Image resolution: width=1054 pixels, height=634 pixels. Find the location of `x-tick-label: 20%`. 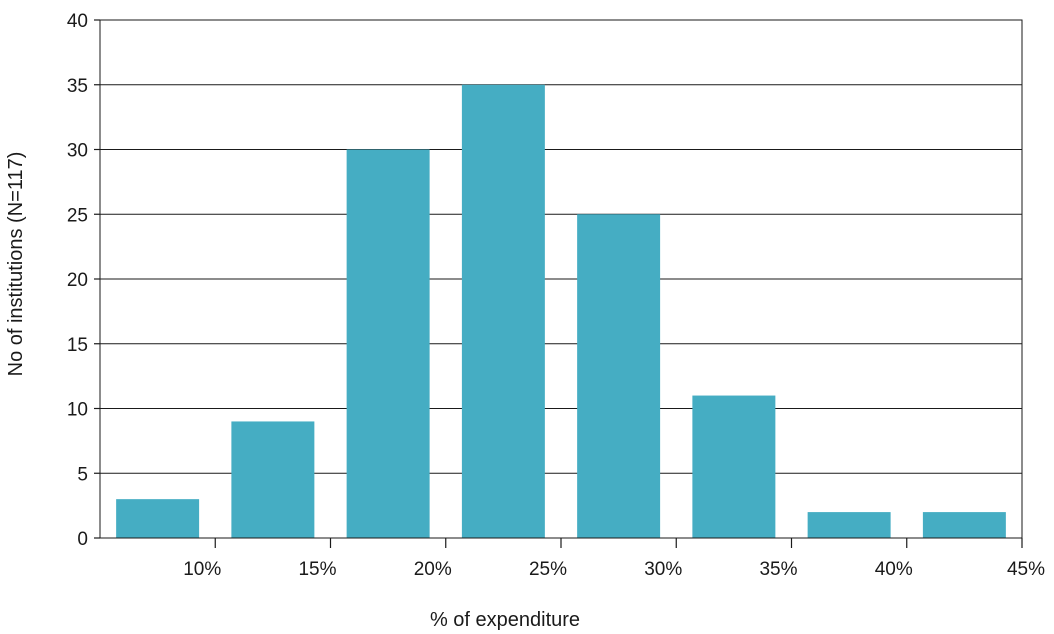

x-tick-label: 20% is located at coordinates (433, 569).